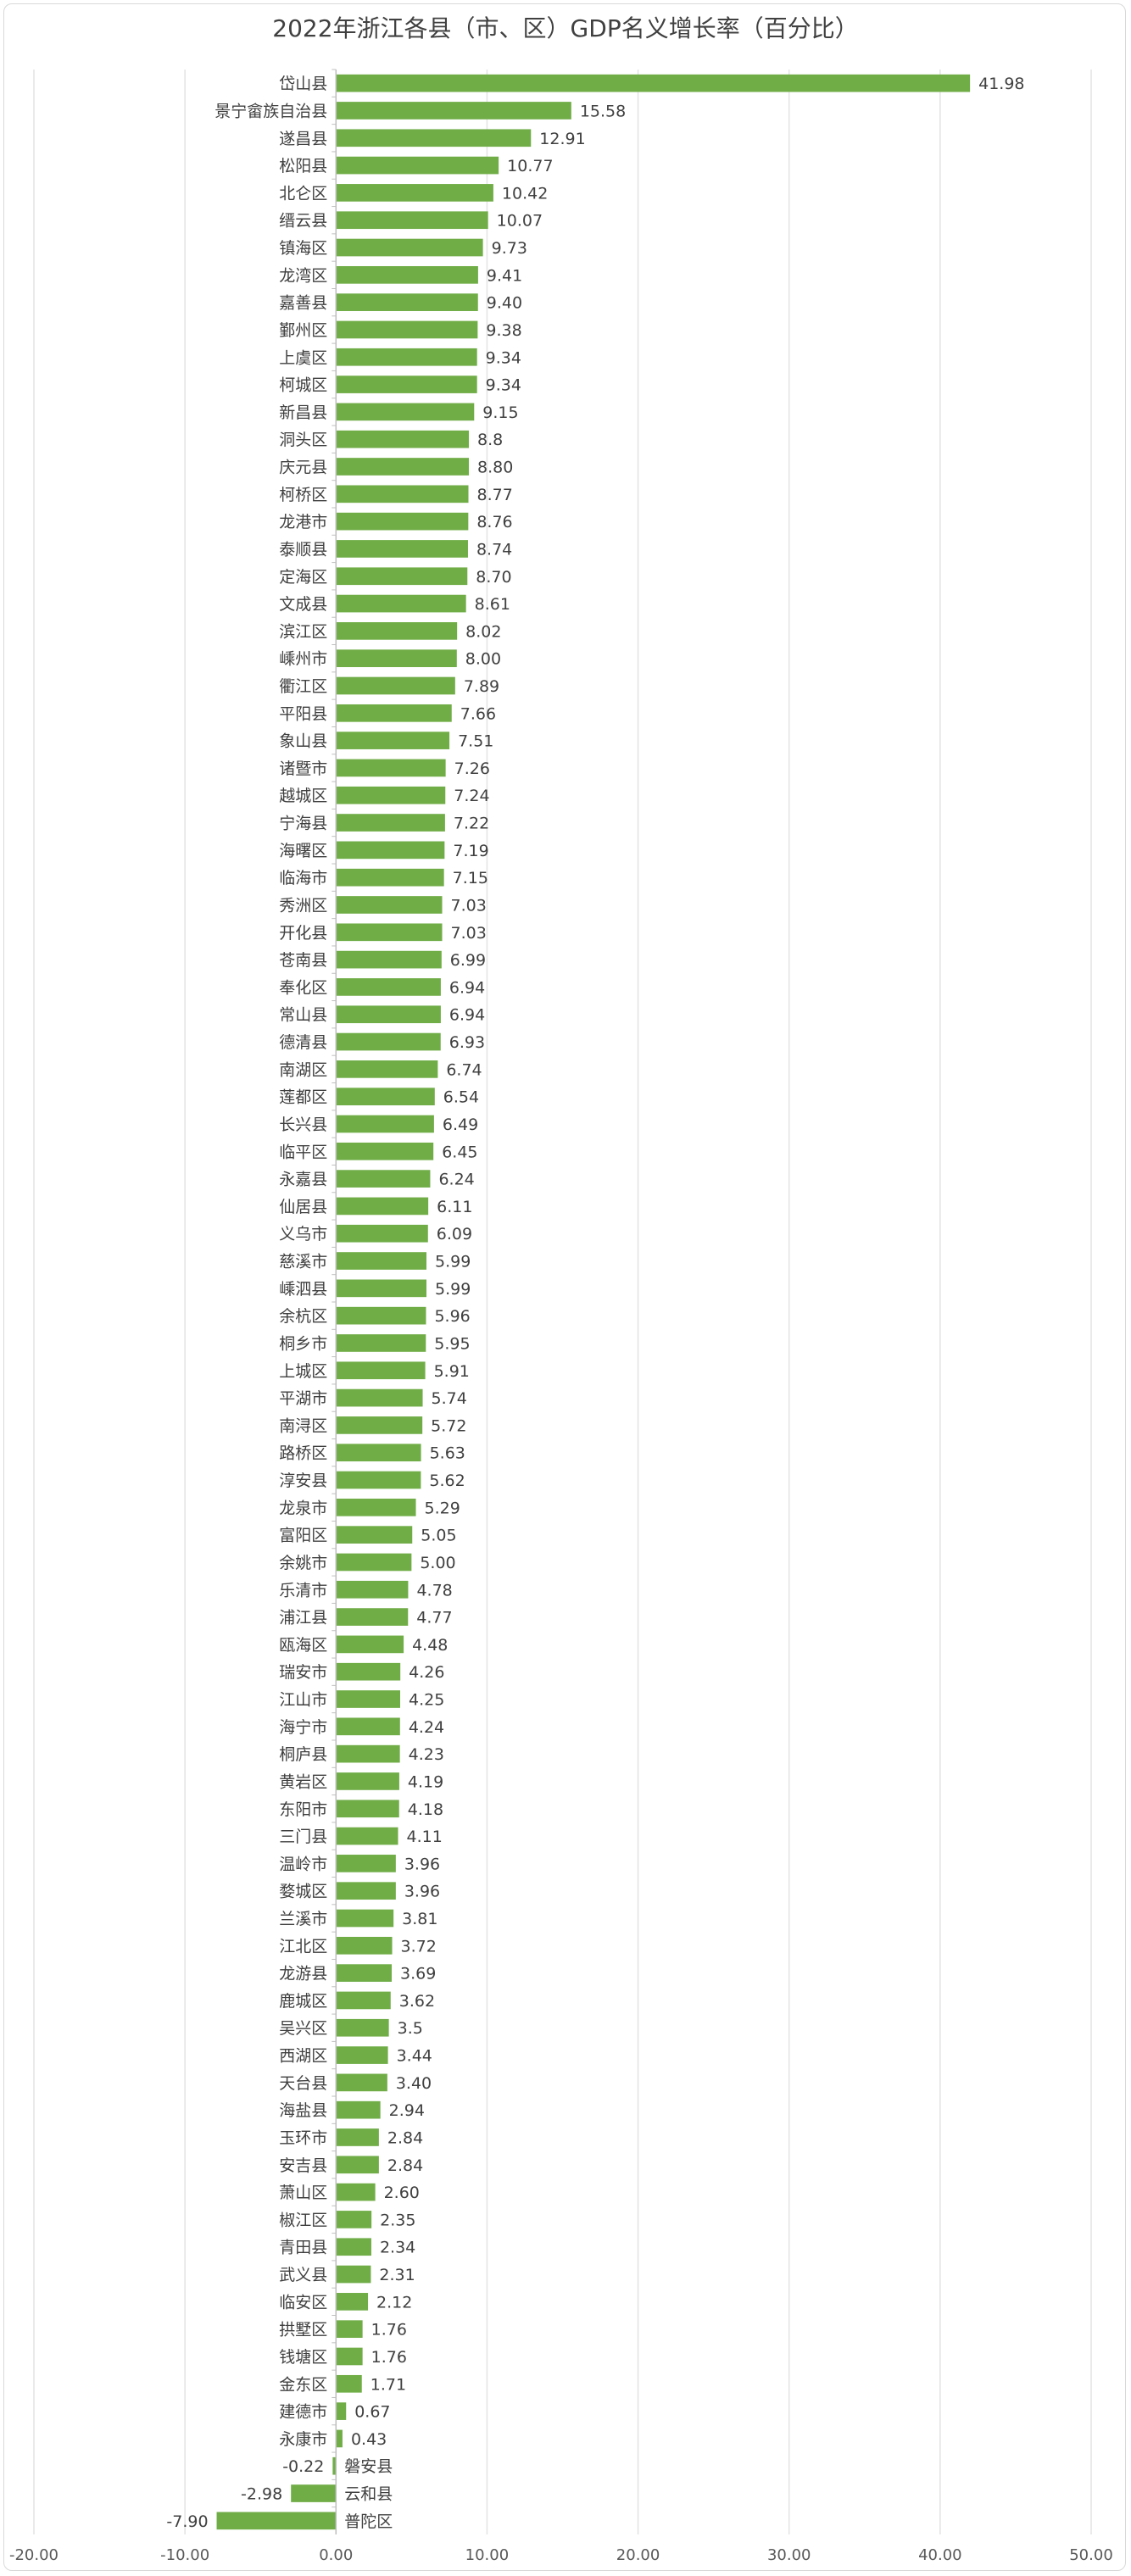 Image resolution: width=1131 pixels, height=2576 pixels. I want to click on category-label: 龙泉市, so click(303, 1508).